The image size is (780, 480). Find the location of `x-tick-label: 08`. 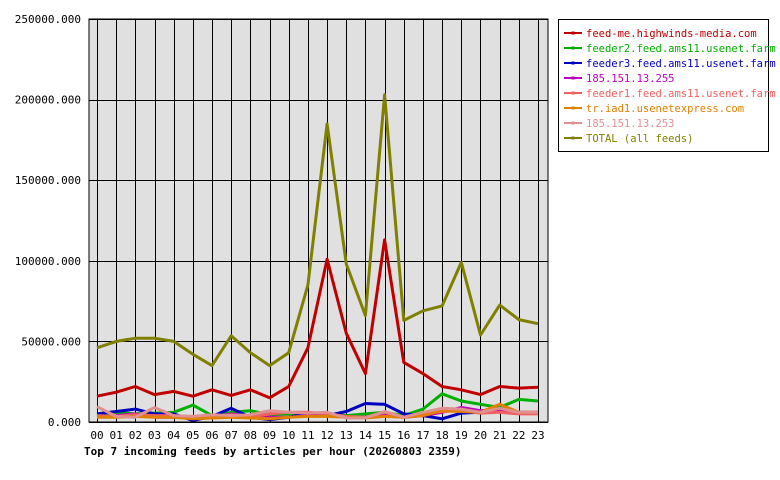

x-tick-label: 08 is located at coordinates (250, 435).